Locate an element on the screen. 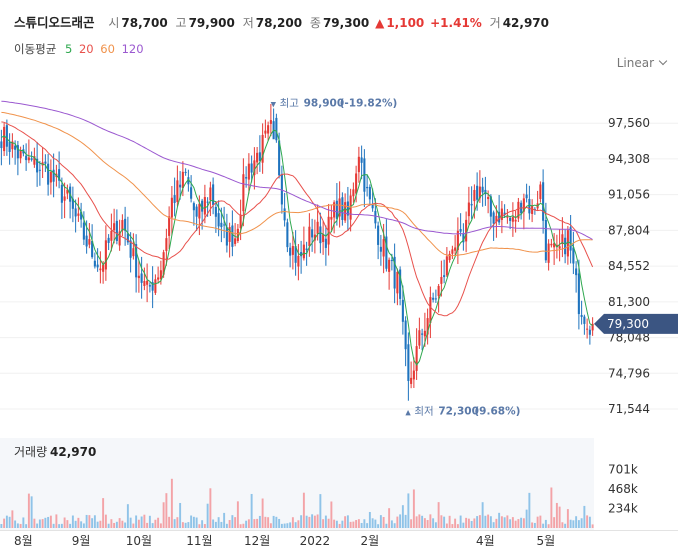 The width and height of the screenshot is (678, 549). high-annotation: ▼ 최고 98,900 (-19.82%) is located at coordinates (334, 103).